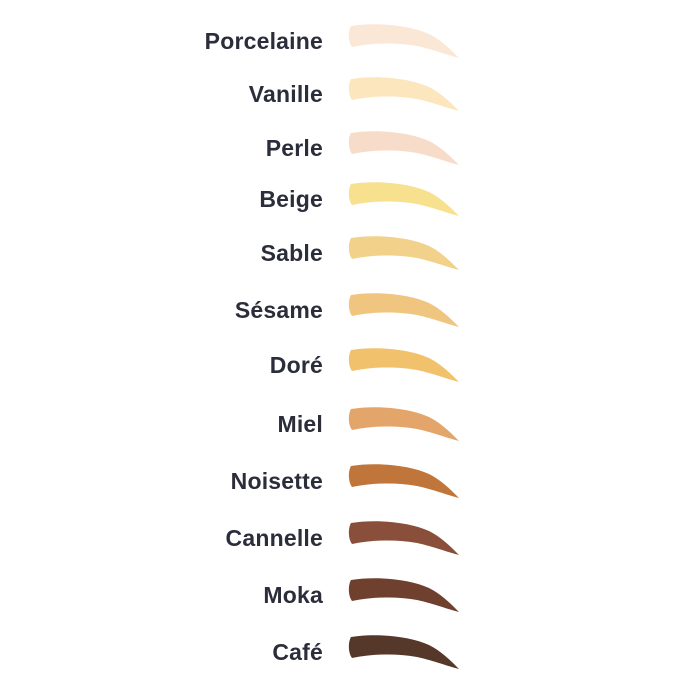 The image size is (700, 700). What do you see at coordinates (300, 424) in the screenshot?
I see `shade-name: Miel` at bounding box center [300, 424].